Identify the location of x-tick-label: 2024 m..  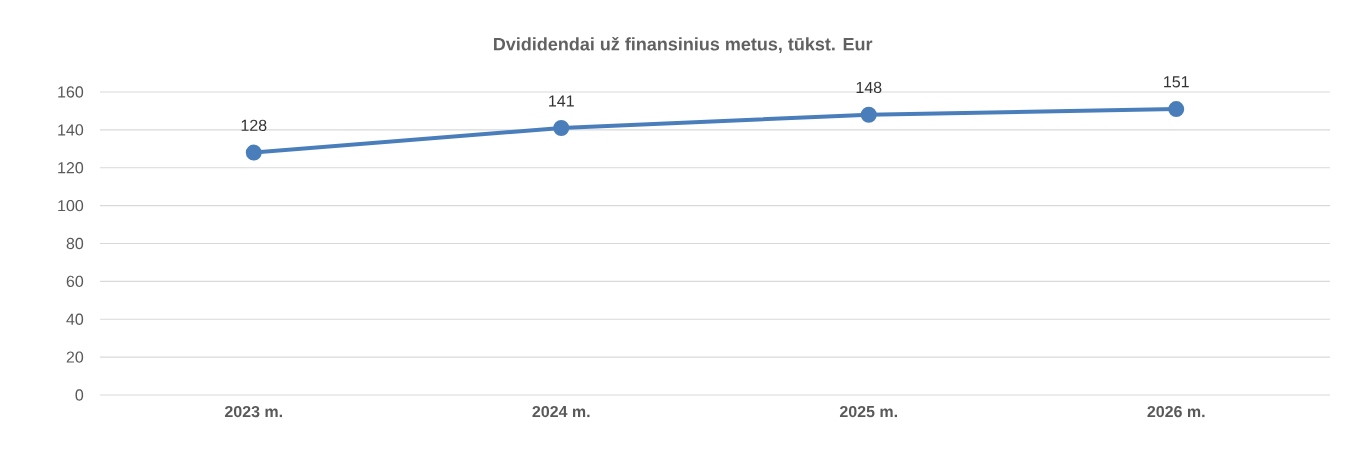
(561, 411).